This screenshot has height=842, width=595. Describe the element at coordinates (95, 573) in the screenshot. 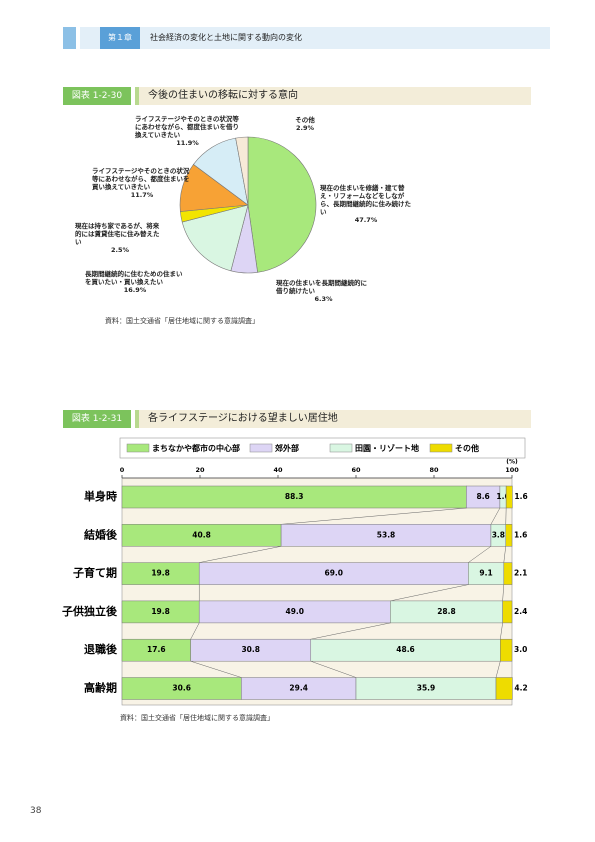

I see `category-label: 子育て期` at that location.